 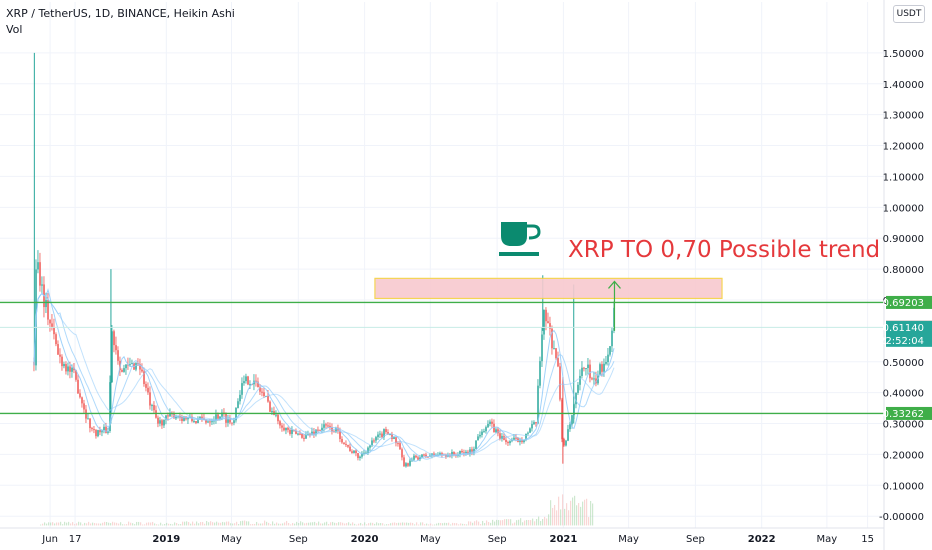 What do you see at coordinates (903, 486) in the screenshot?
I see `y-tick-label: 0.10000` at bounding box center [903, 486].